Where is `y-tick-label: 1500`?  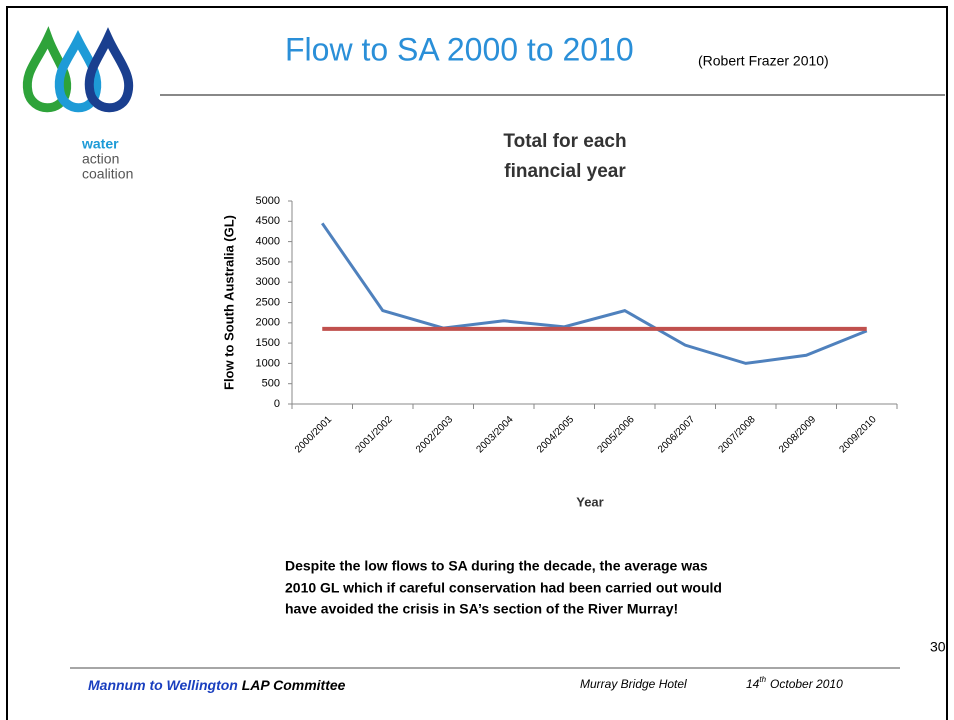 y-tick-label: 1500 is located at coordinates (268, 343).